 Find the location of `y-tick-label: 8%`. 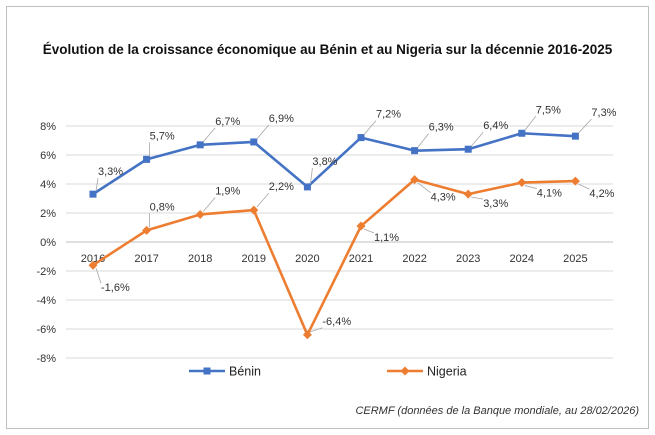

y-tick-label: 8% is located at coordinates (48, 127).